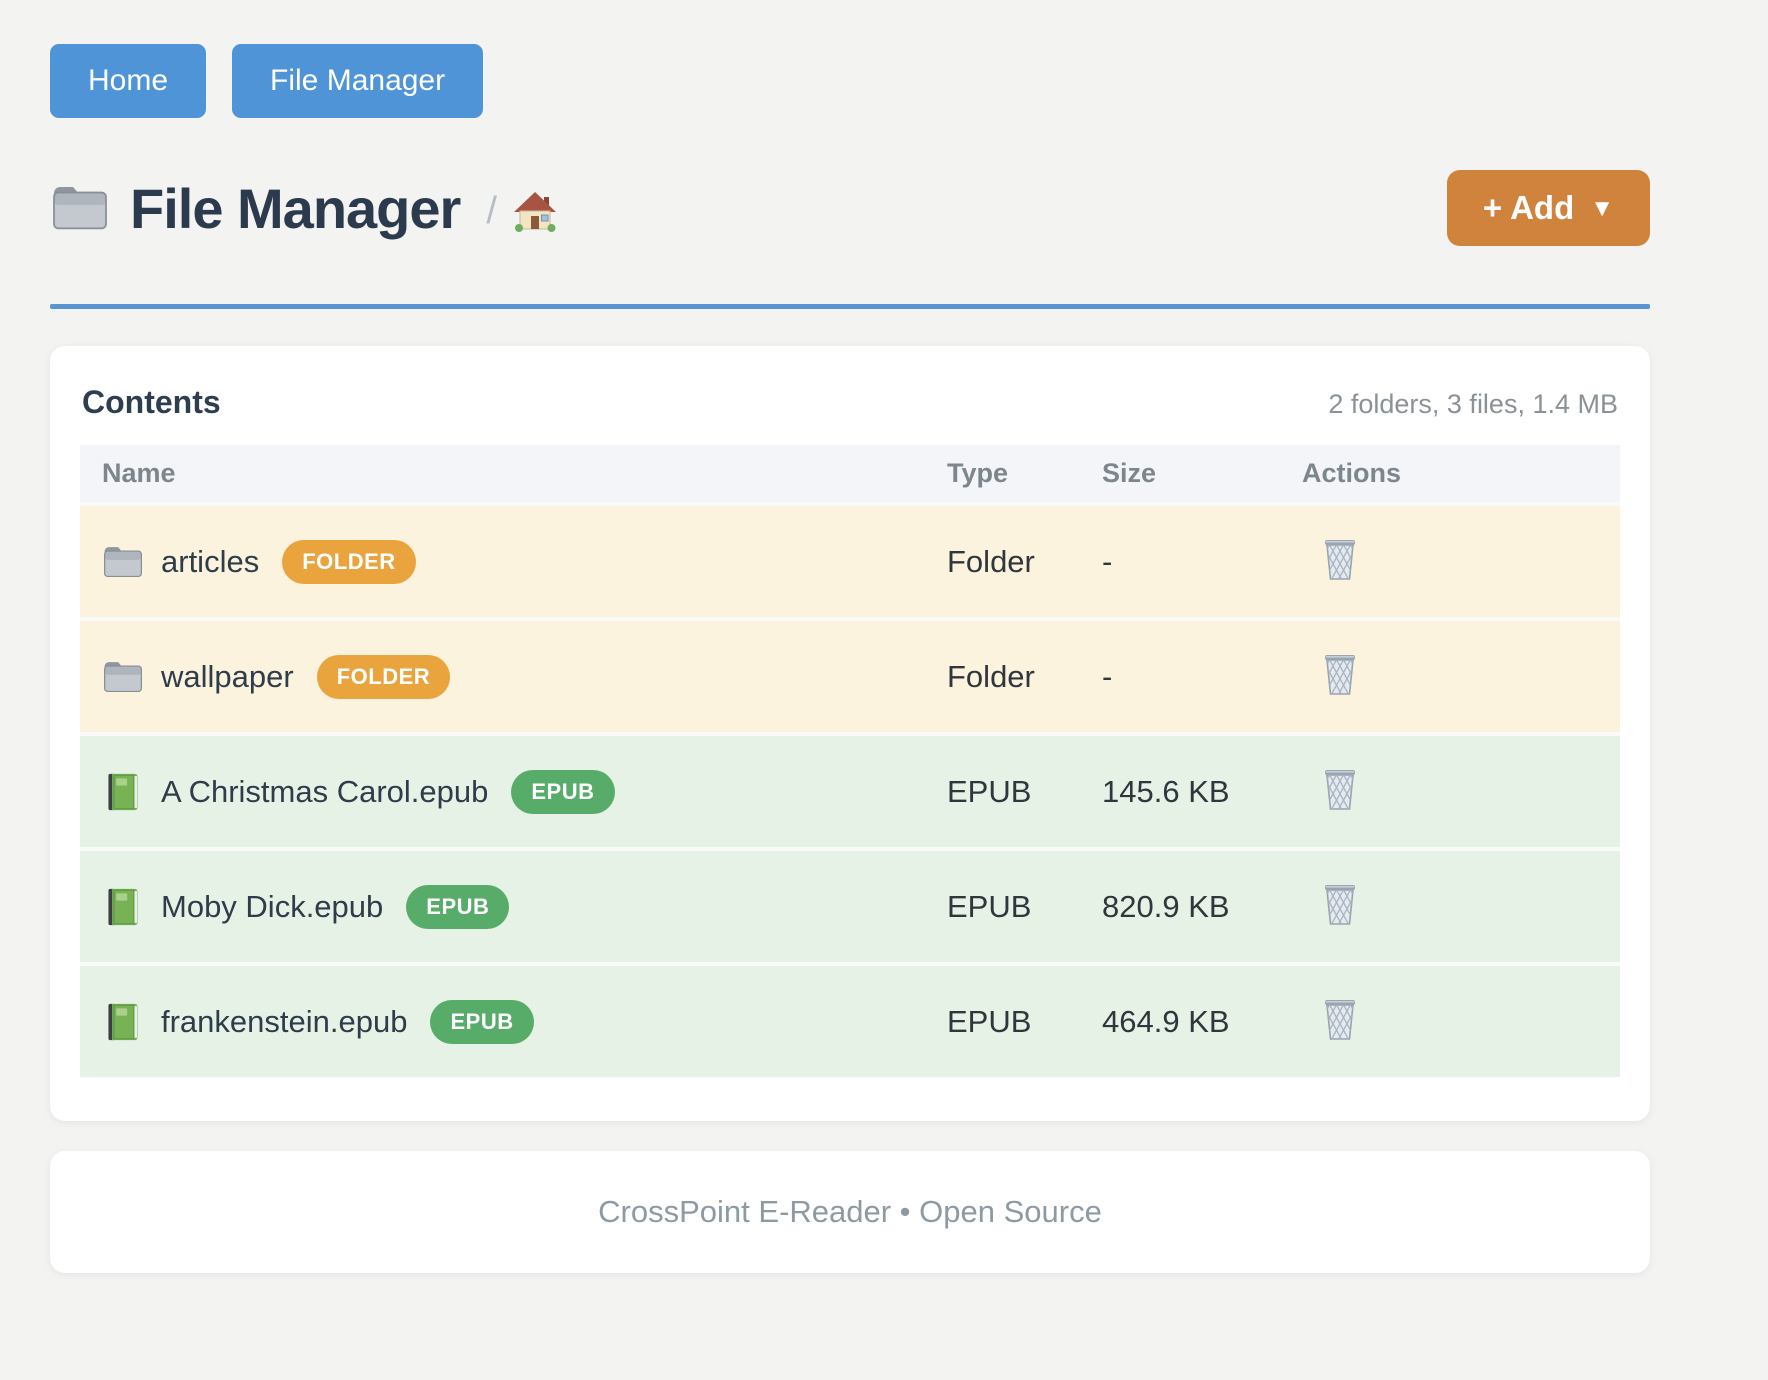  Describe the element at coordinates (978, 473) in the screenshot. I see `column-header-type: Type` at that location.